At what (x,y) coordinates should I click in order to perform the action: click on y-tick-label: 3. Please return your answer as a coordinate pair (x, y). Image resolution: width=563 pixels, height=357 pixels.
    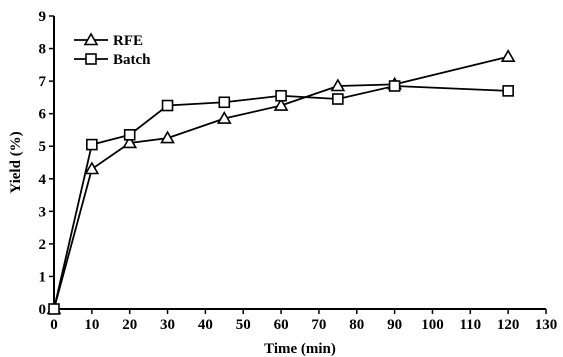
    Looking at the image, I should click on (43, 212).